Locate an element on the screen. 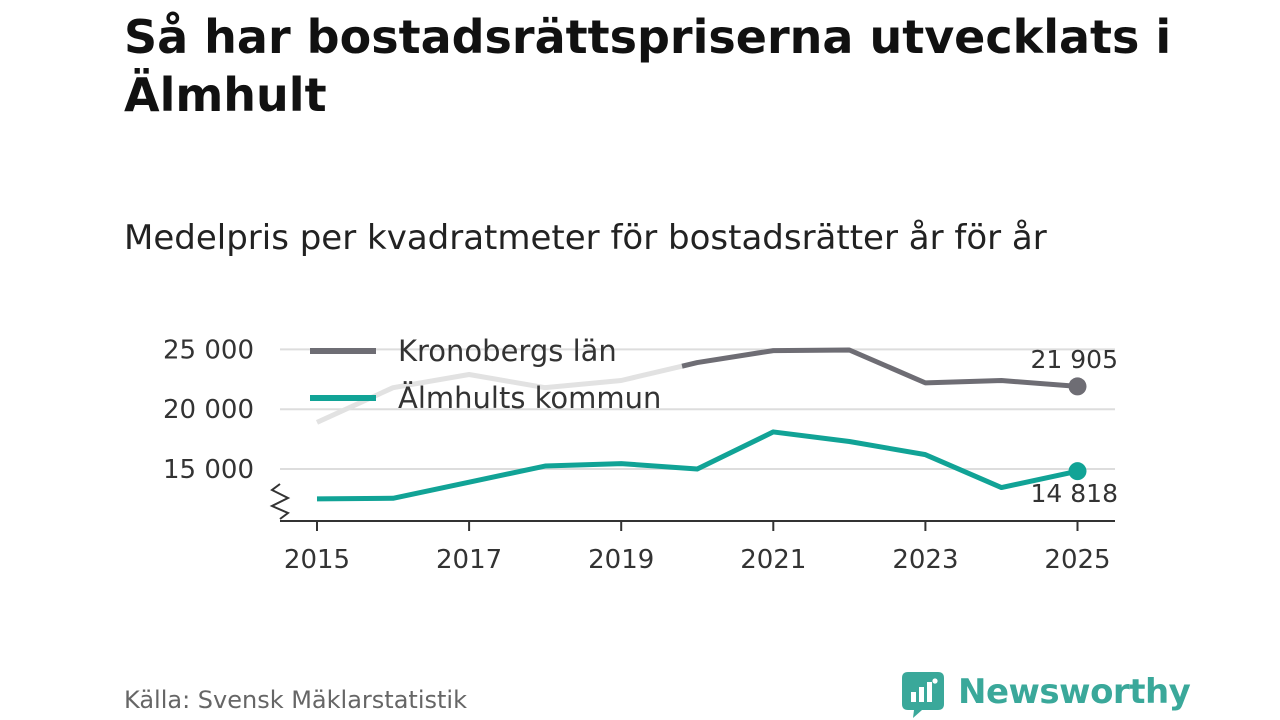 This screenshot has height=720, width=1280. x-tick-label: 2021 is located at coordinates (773, 560).